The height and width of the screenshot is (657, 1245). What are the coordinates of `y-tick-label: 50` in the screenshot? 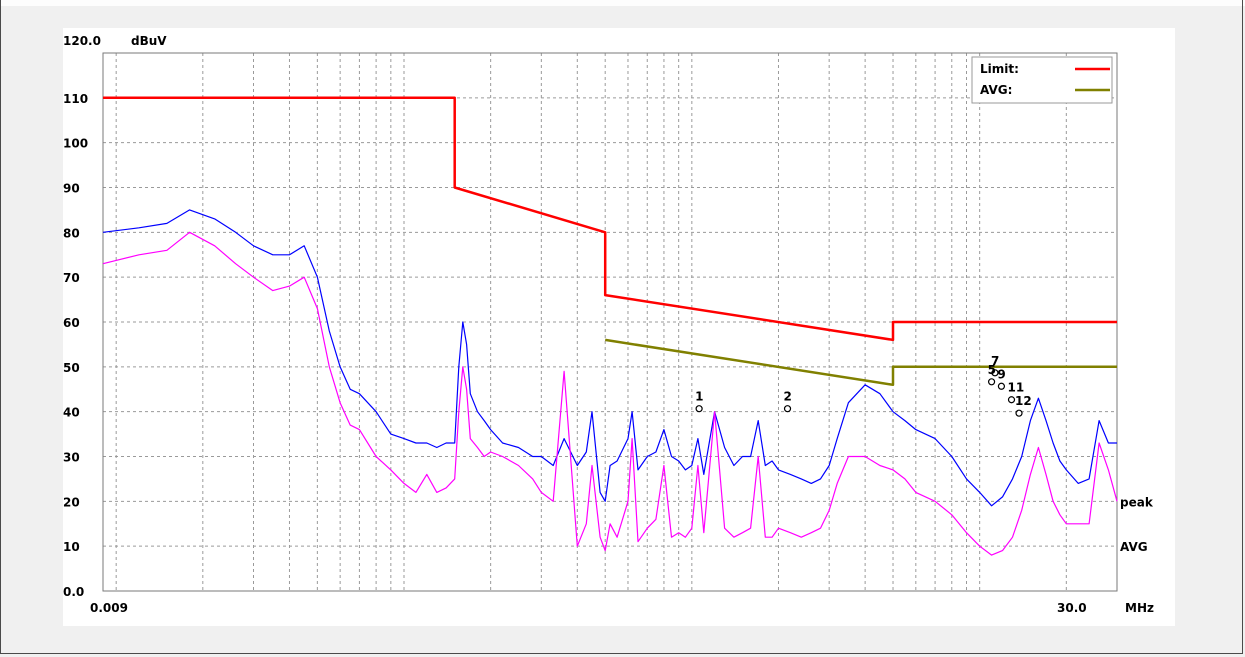 It's located at (71, 368).